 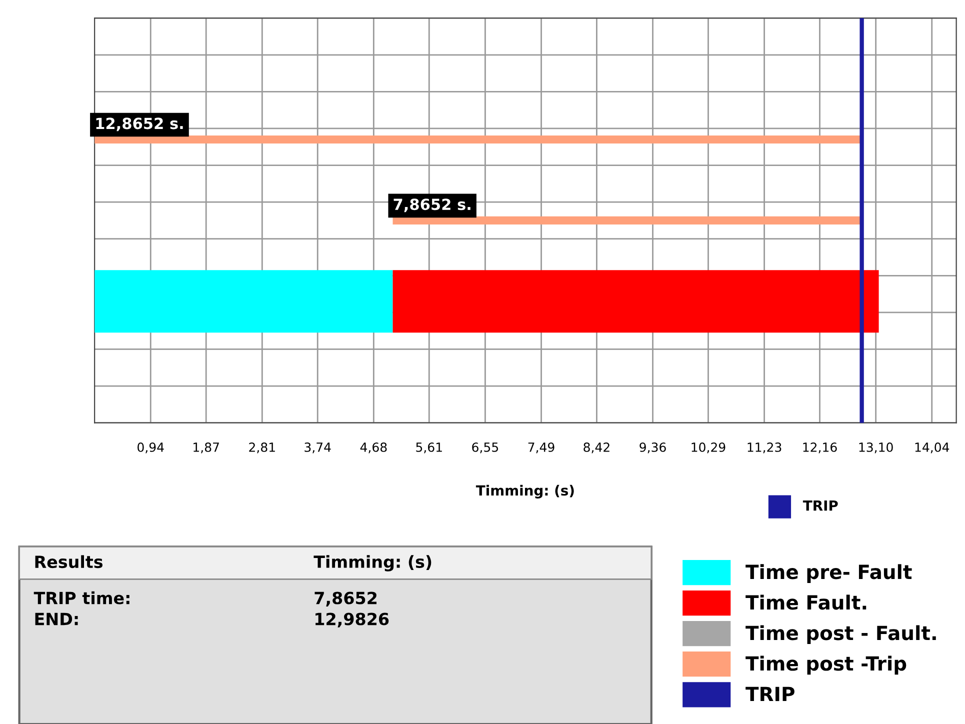 I want to click on x-tick-label: 7,49, so click(x=541, y=448).